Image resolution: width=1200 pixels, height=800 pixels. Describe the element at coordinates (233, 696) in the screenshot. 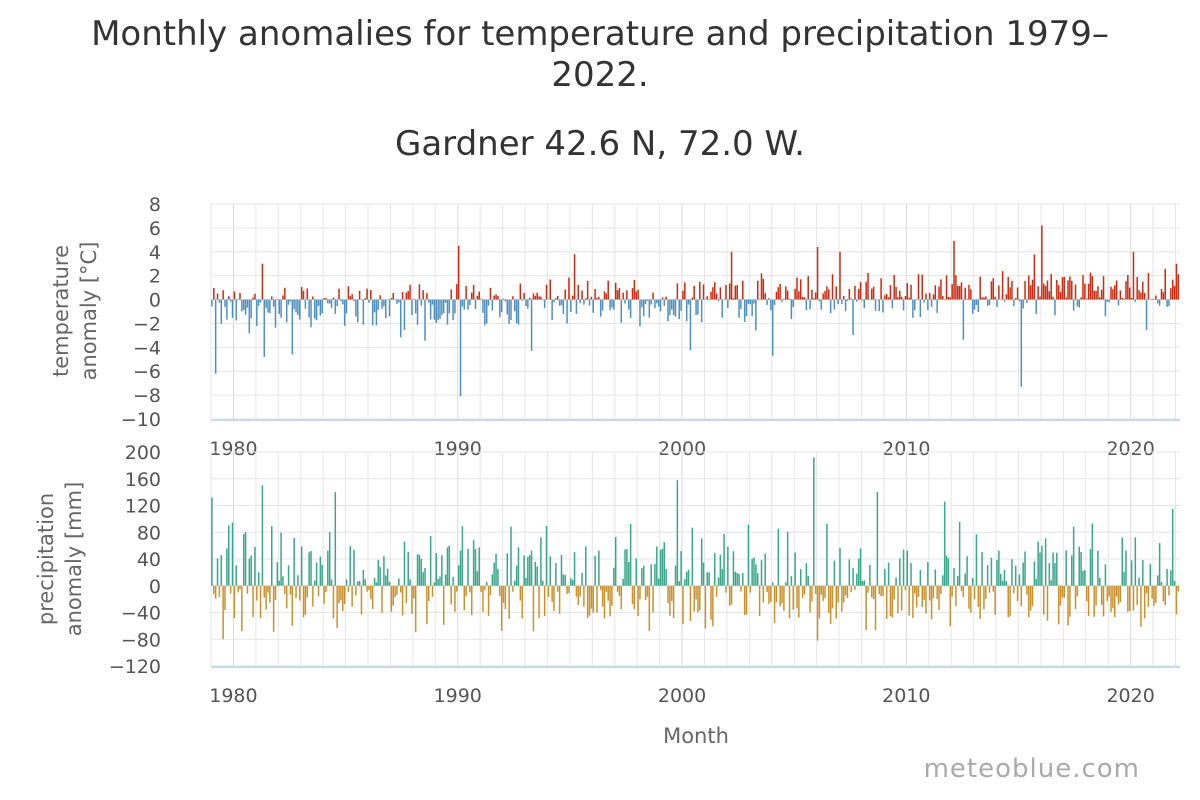

I see `x-tick-label: 1980` at that location.